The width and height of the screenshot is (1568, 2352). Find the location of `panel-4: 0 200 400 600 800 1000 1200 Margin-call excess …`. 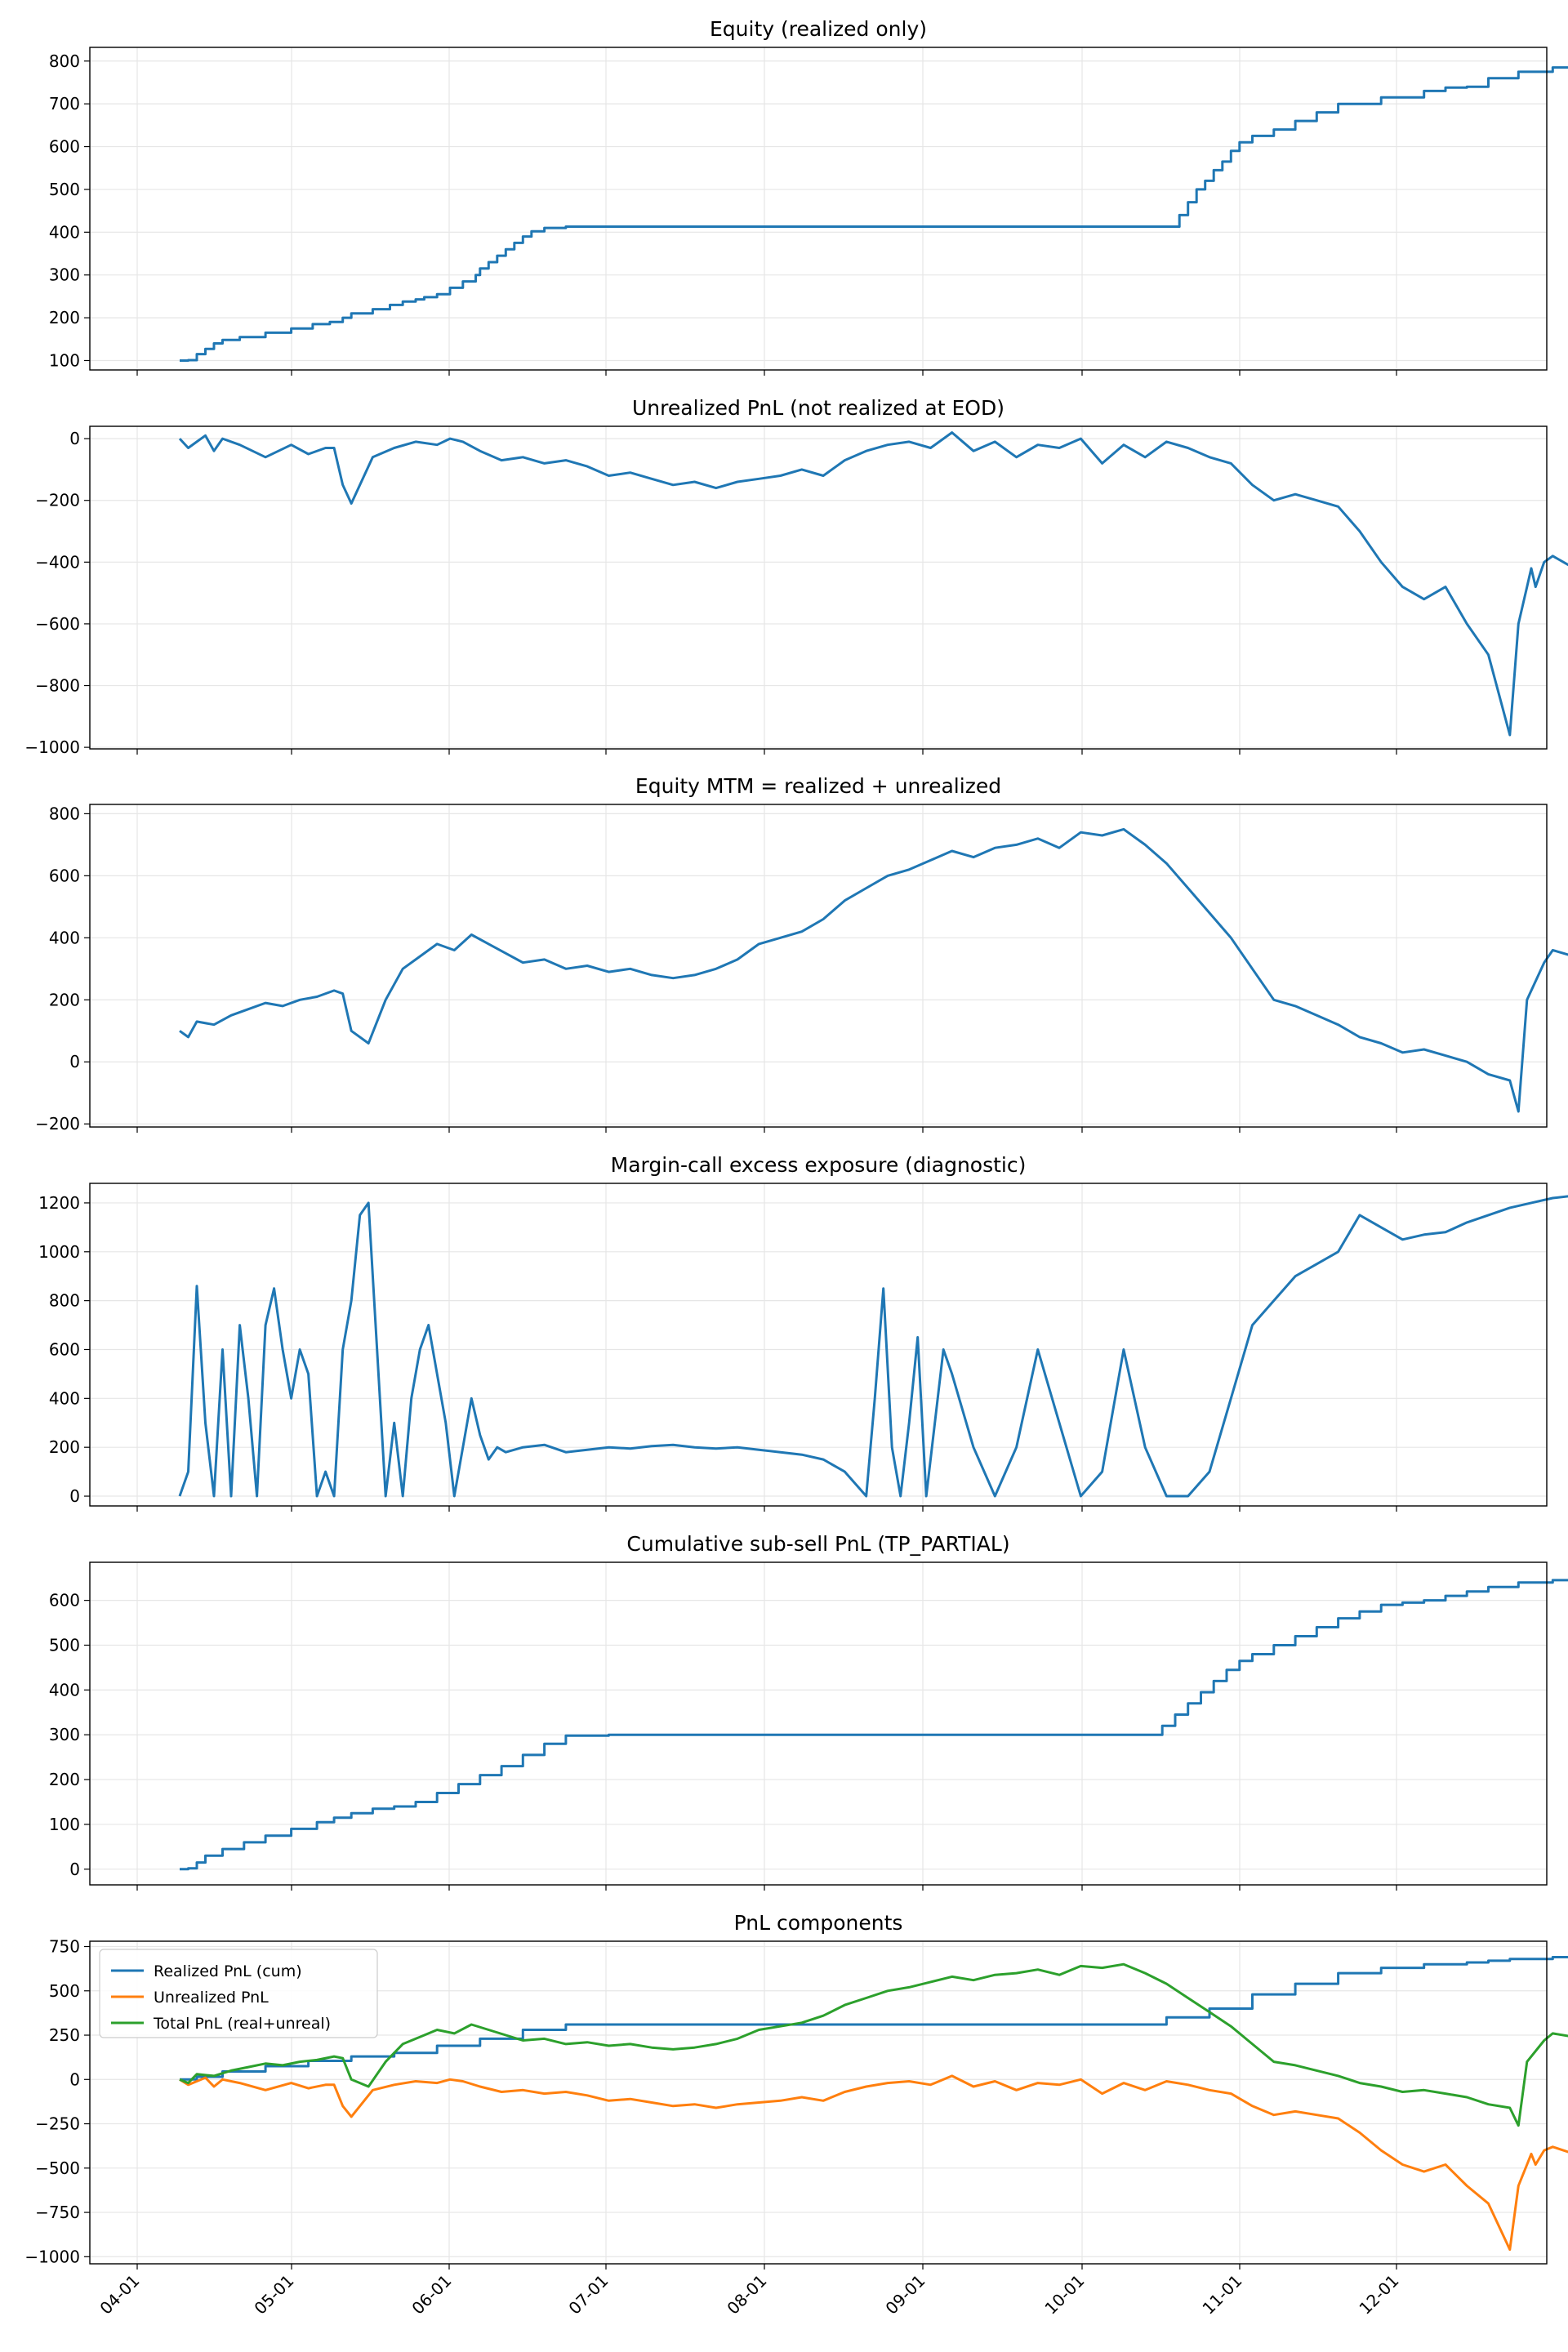

panel-4: 0 200 400 600 800 1000 1200 Margin-call excess … is located at coordinates (803, 1332).